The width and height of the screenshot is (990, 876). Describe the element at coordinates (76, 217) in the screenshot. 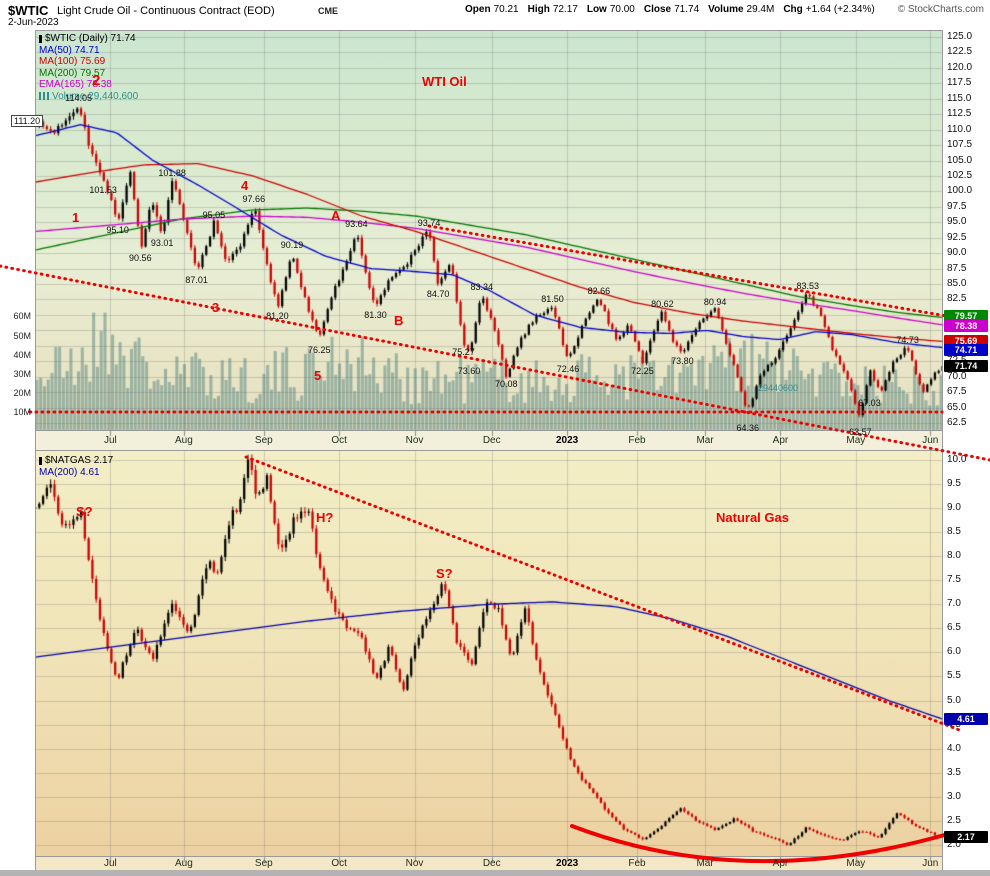

I see `wave-annotation-label: 1` at that location.